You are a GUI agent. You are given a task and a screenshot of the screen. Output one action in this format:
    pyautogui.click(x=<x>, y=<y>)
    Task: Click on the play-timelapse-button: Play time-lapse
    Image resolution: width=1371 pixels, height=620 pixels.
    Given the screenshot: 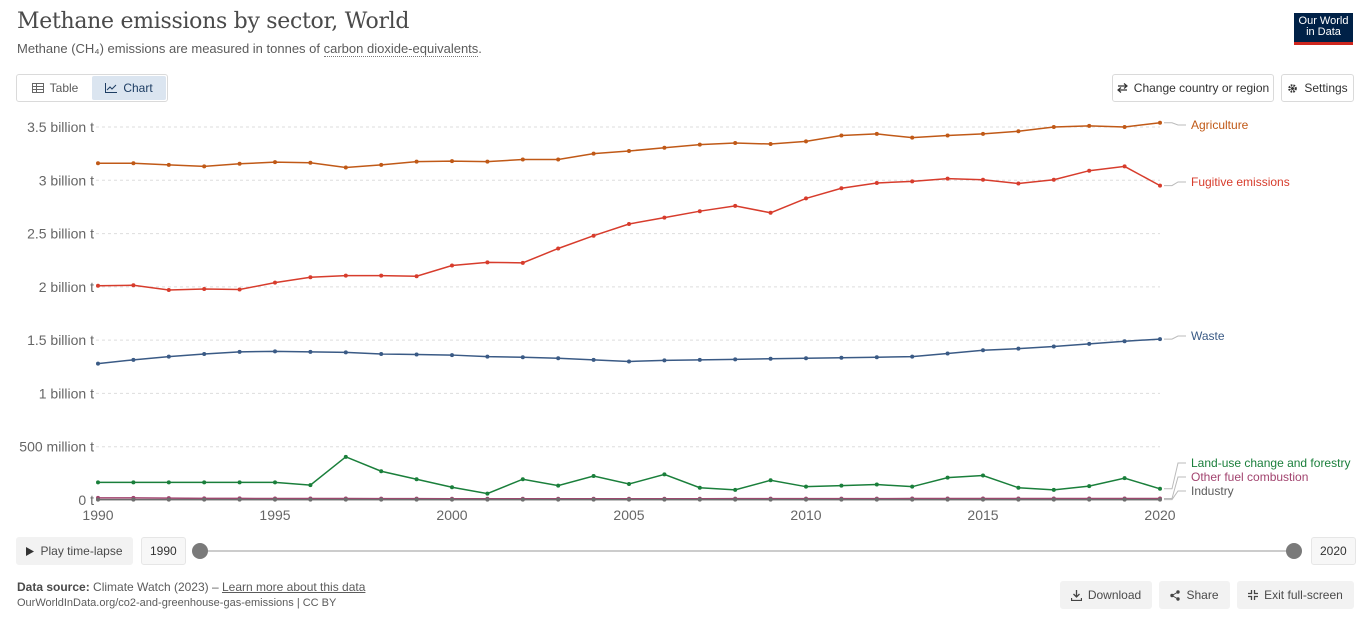 What is the action you would take?
    pyautogui.click(x=74, y=551)
    